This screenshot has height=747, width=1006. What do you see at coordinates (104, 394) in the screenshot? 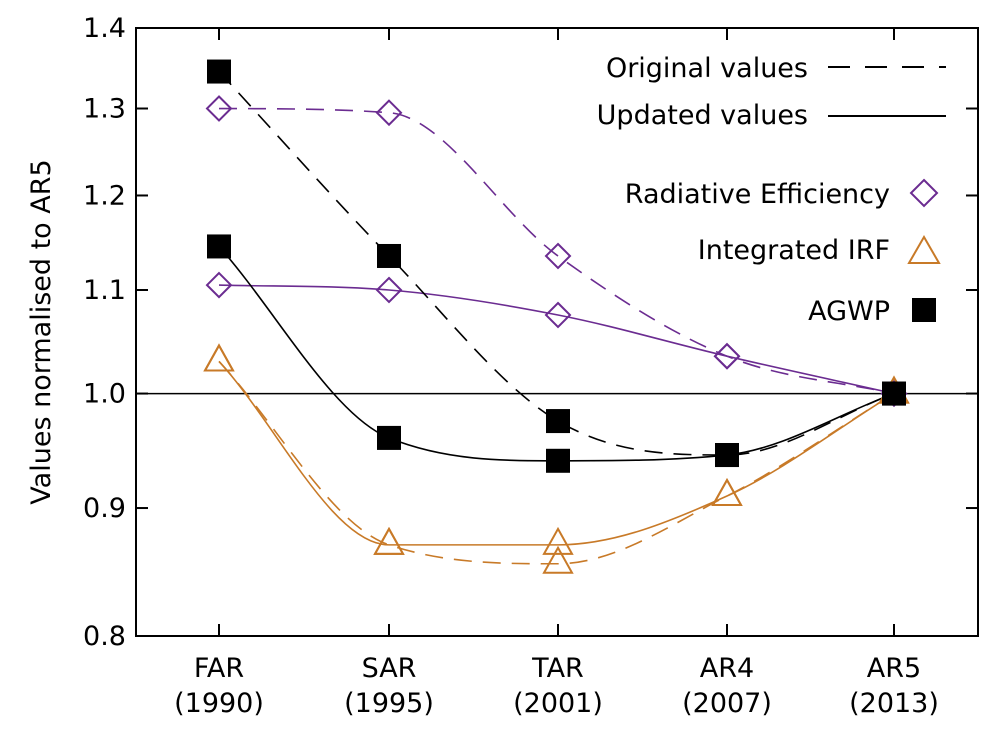
I see `y-tick-label: 1.0` at bounding box center [104, 394].